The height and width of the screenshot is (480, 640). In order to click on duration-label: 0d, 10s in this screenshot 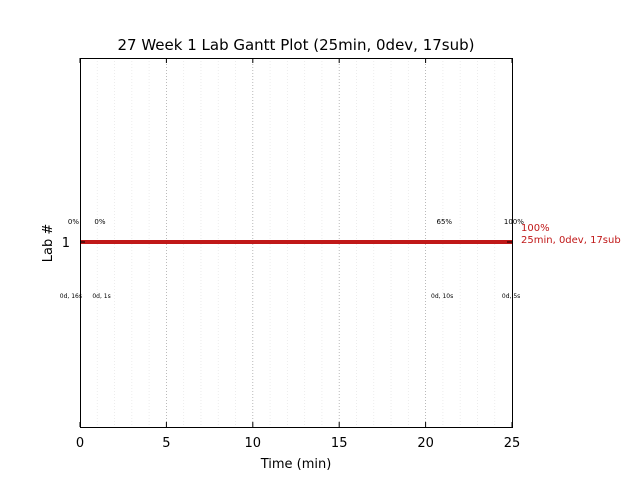, I will do `click(442, 296)`.